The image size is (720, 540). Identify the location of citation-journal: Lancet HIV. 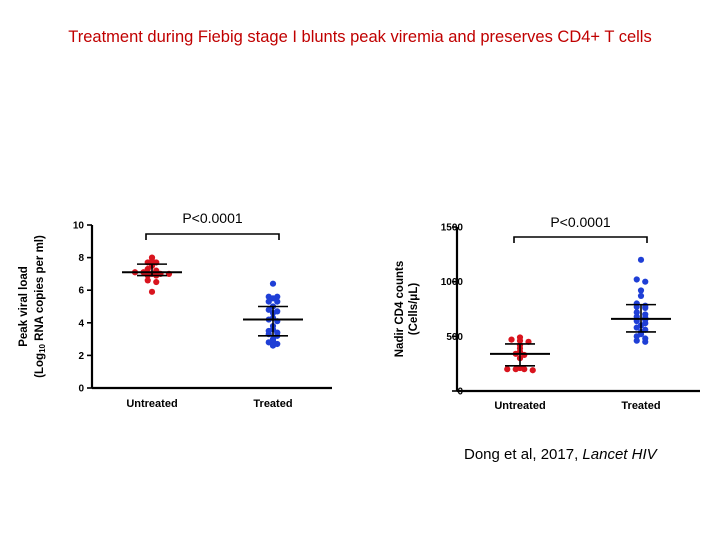
(619, 454).